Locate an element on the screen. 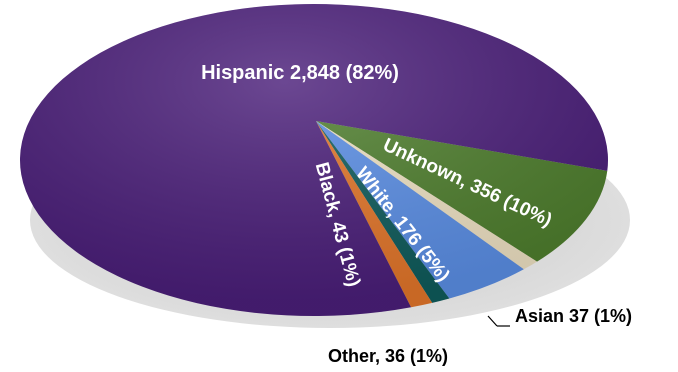  label-asian: Asian 37 (1%) is located at coordinates (573, 316).